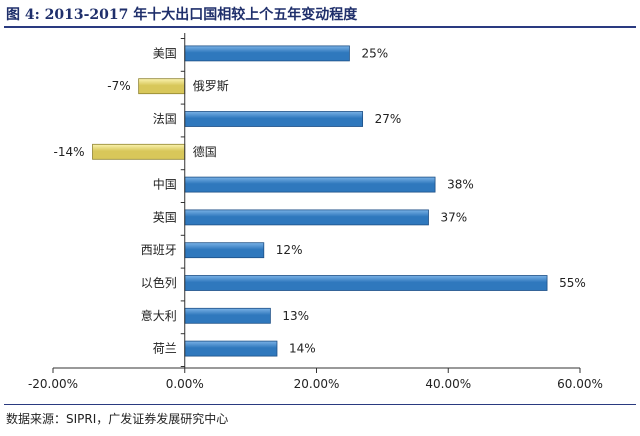 This screenshot has width=640, height=436. Describe the element at coordinates (69, 152) in the screenshot. I see `value-label: -14%` at that location.